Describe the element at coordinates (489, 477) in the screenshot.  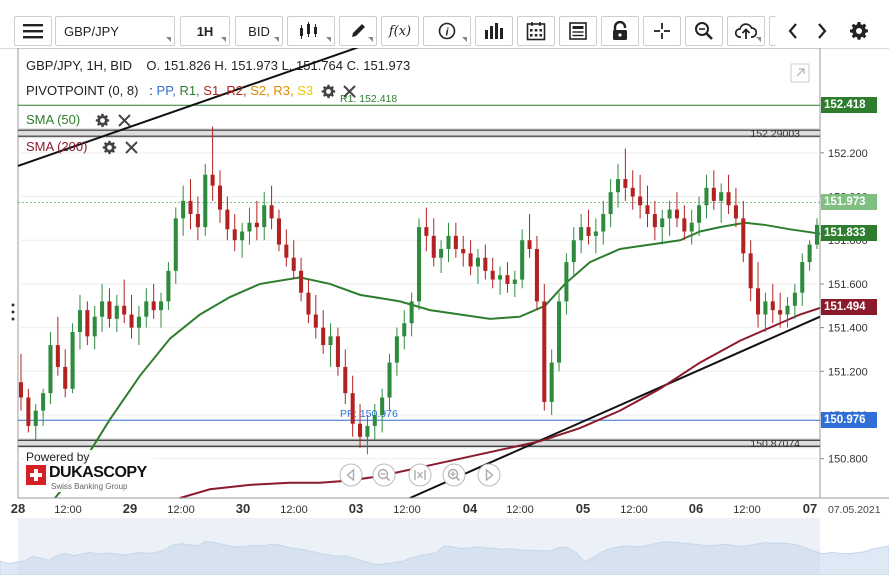
I see `nav-forward-button` at that location.